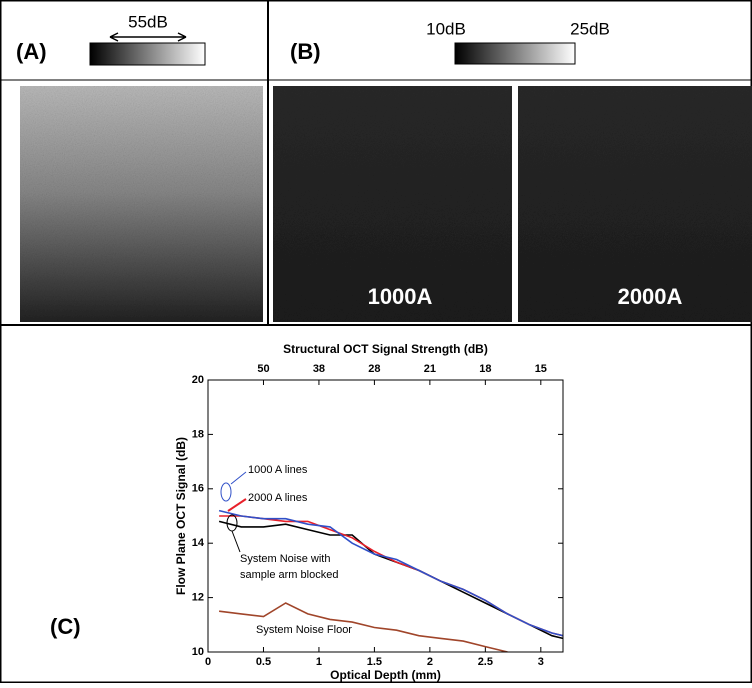  What do you see at coordinates (374, 369) in the screenshot?
I see `x2-tick-label: 28` at bounding box center [374, 369].